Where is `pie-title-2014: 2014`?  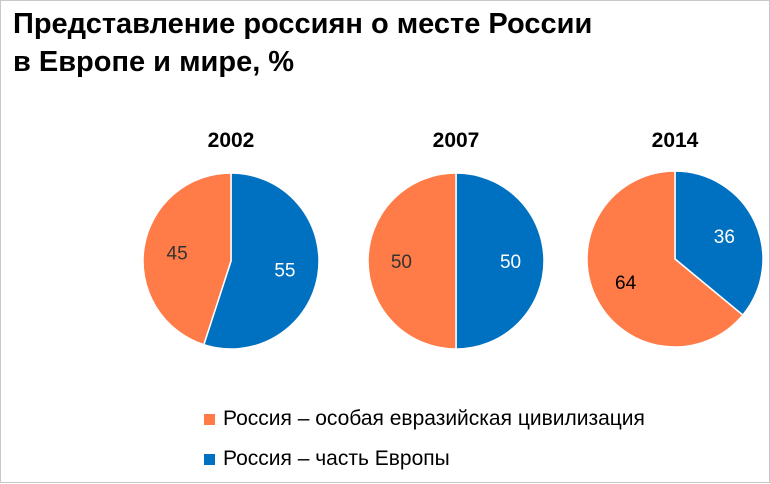 pie-title-2014: 2014 is located at coordinates (675, 140).